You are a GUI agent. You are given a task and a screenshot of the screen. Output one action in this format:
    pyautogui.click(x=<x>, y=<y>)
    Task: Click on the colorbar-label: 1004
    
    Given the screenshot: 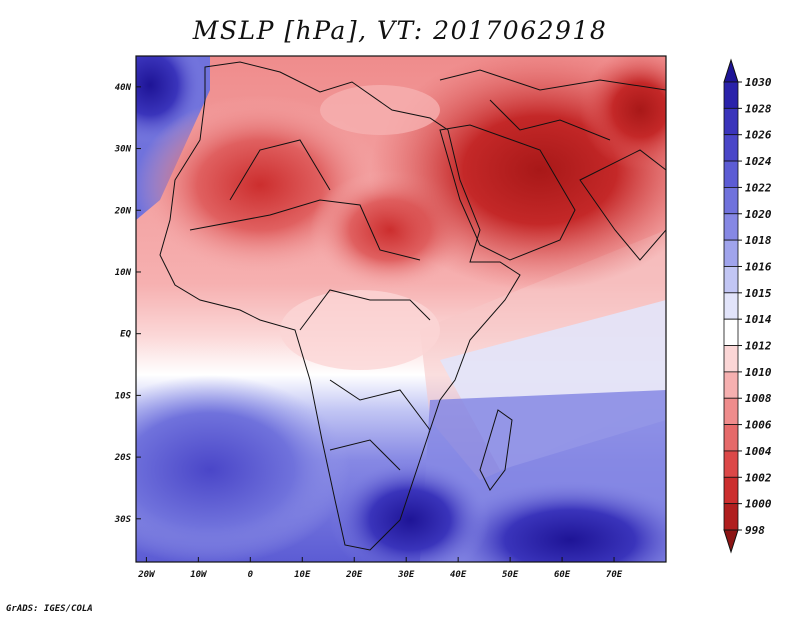 What is the action you would take?
    pyautogui.click(x=758, y=451)
    